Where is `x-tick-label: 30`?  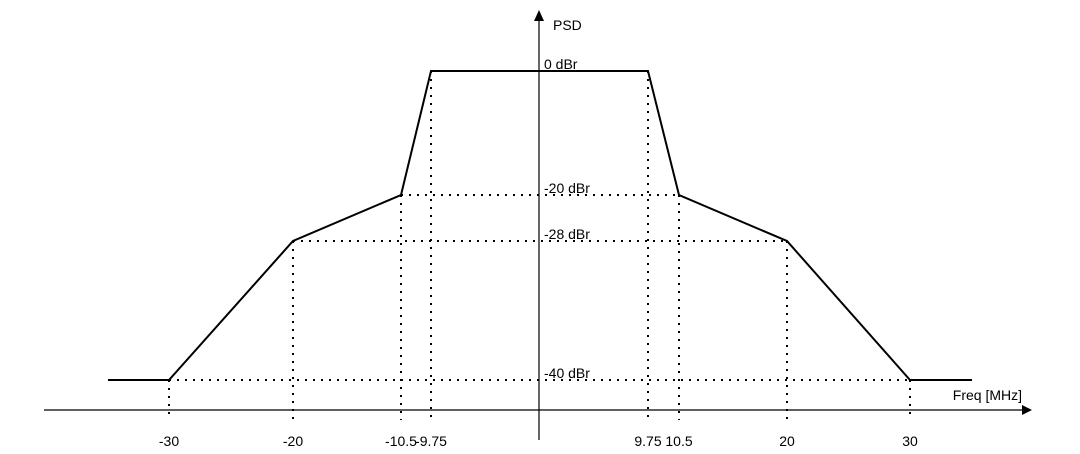
x-tick-label: 30 is located at coordinates (910, 441).